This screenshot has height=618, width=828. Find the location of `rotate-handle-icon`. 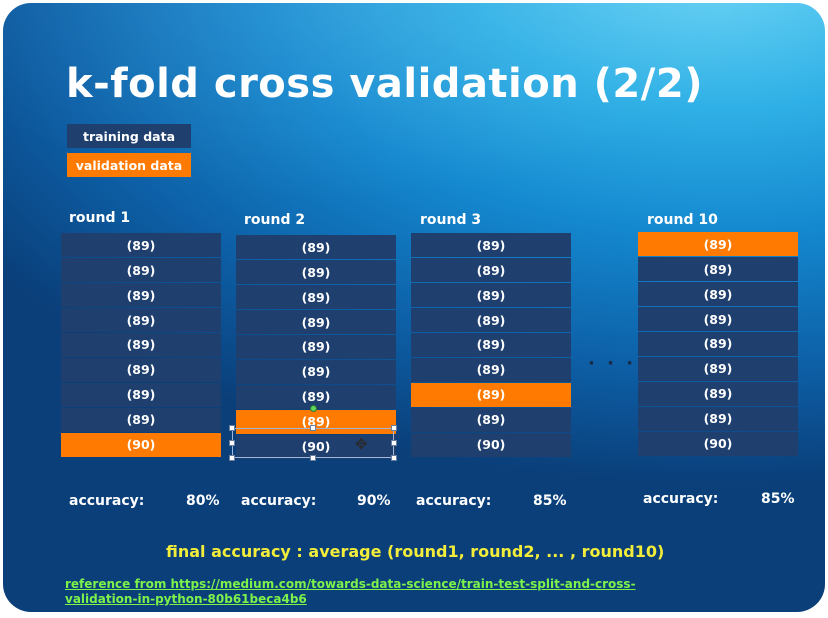

rotate-handle-icon is located at coordinates (313, 408).